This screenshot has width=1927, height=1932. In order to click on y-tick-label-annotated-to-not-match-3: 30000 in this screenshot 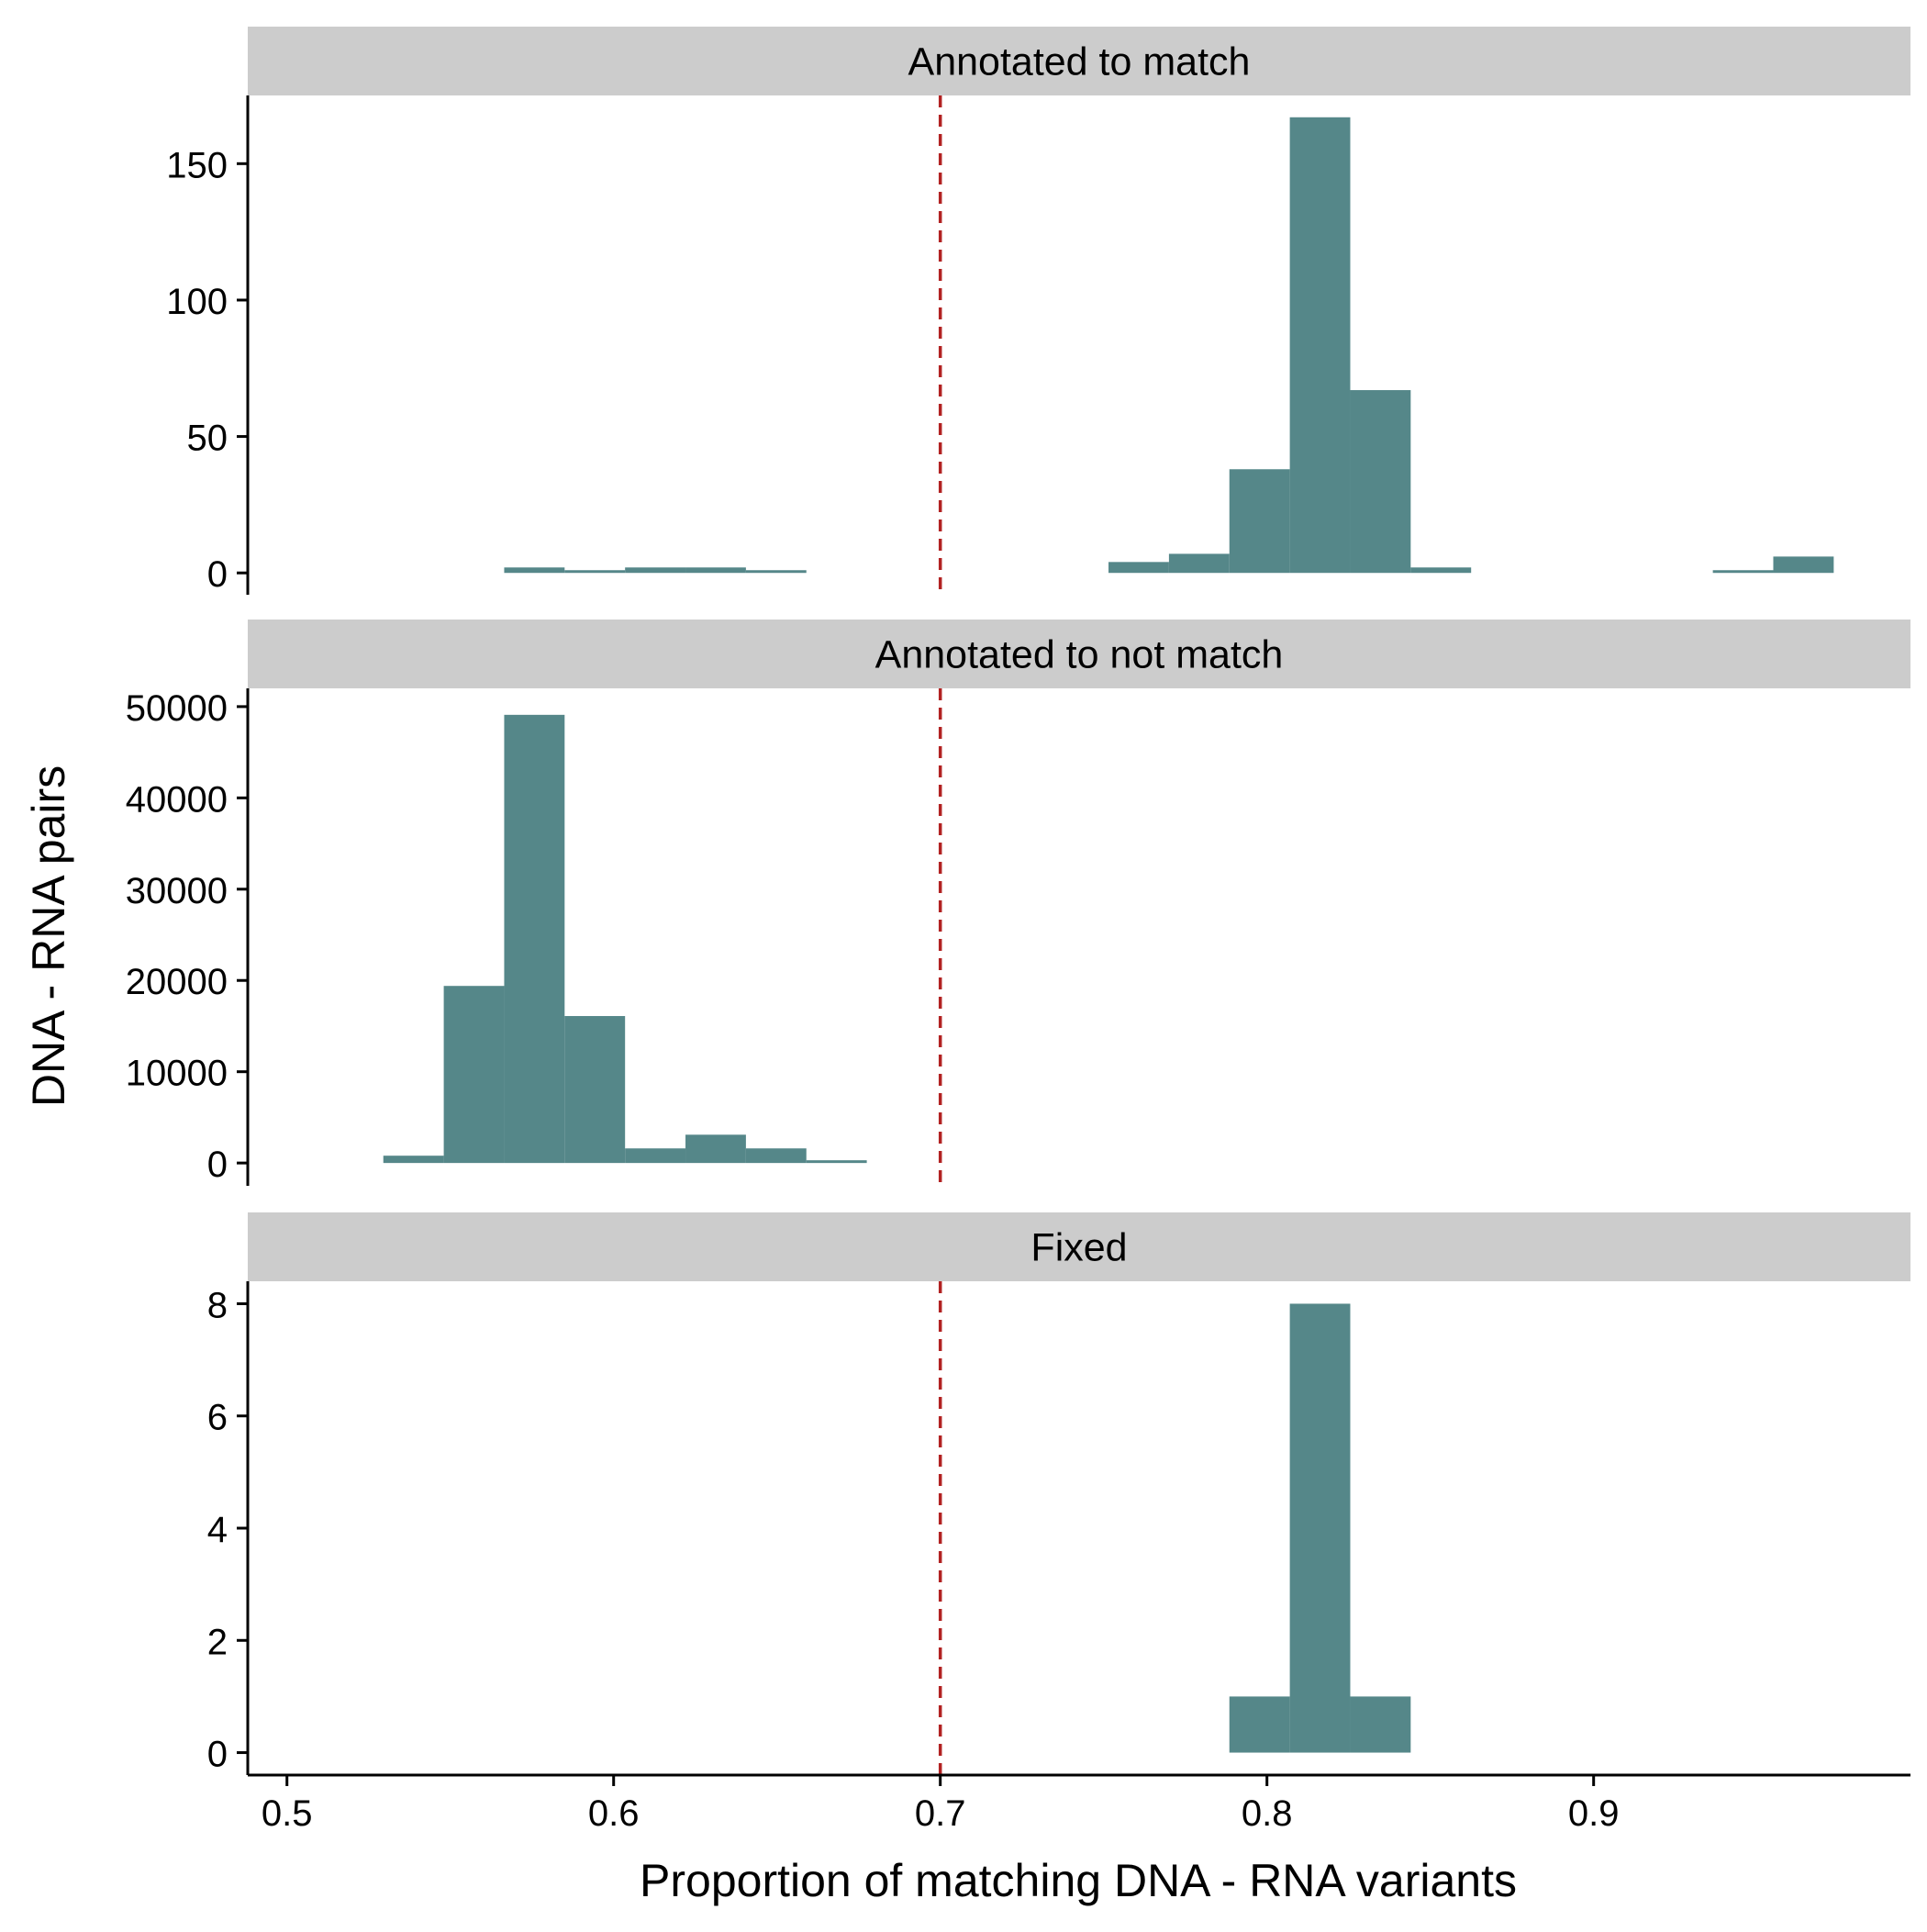, I will do `click(177, 891)`.